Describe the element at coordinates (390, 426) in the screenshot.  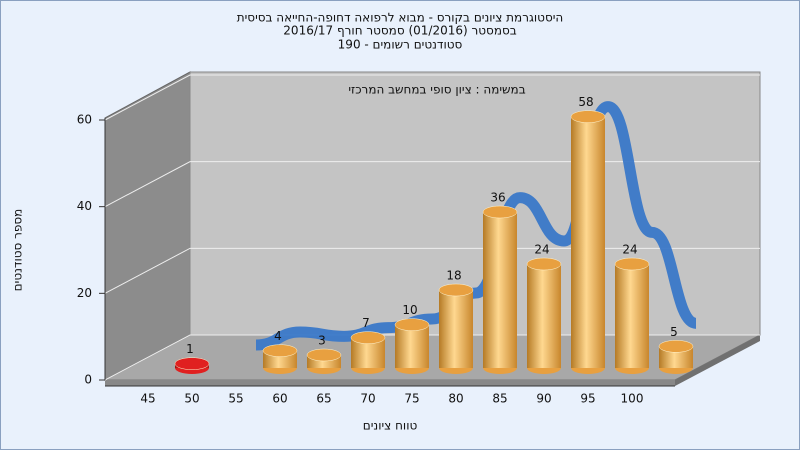
I see `x-axis-label: טווח ציונים` at that location.